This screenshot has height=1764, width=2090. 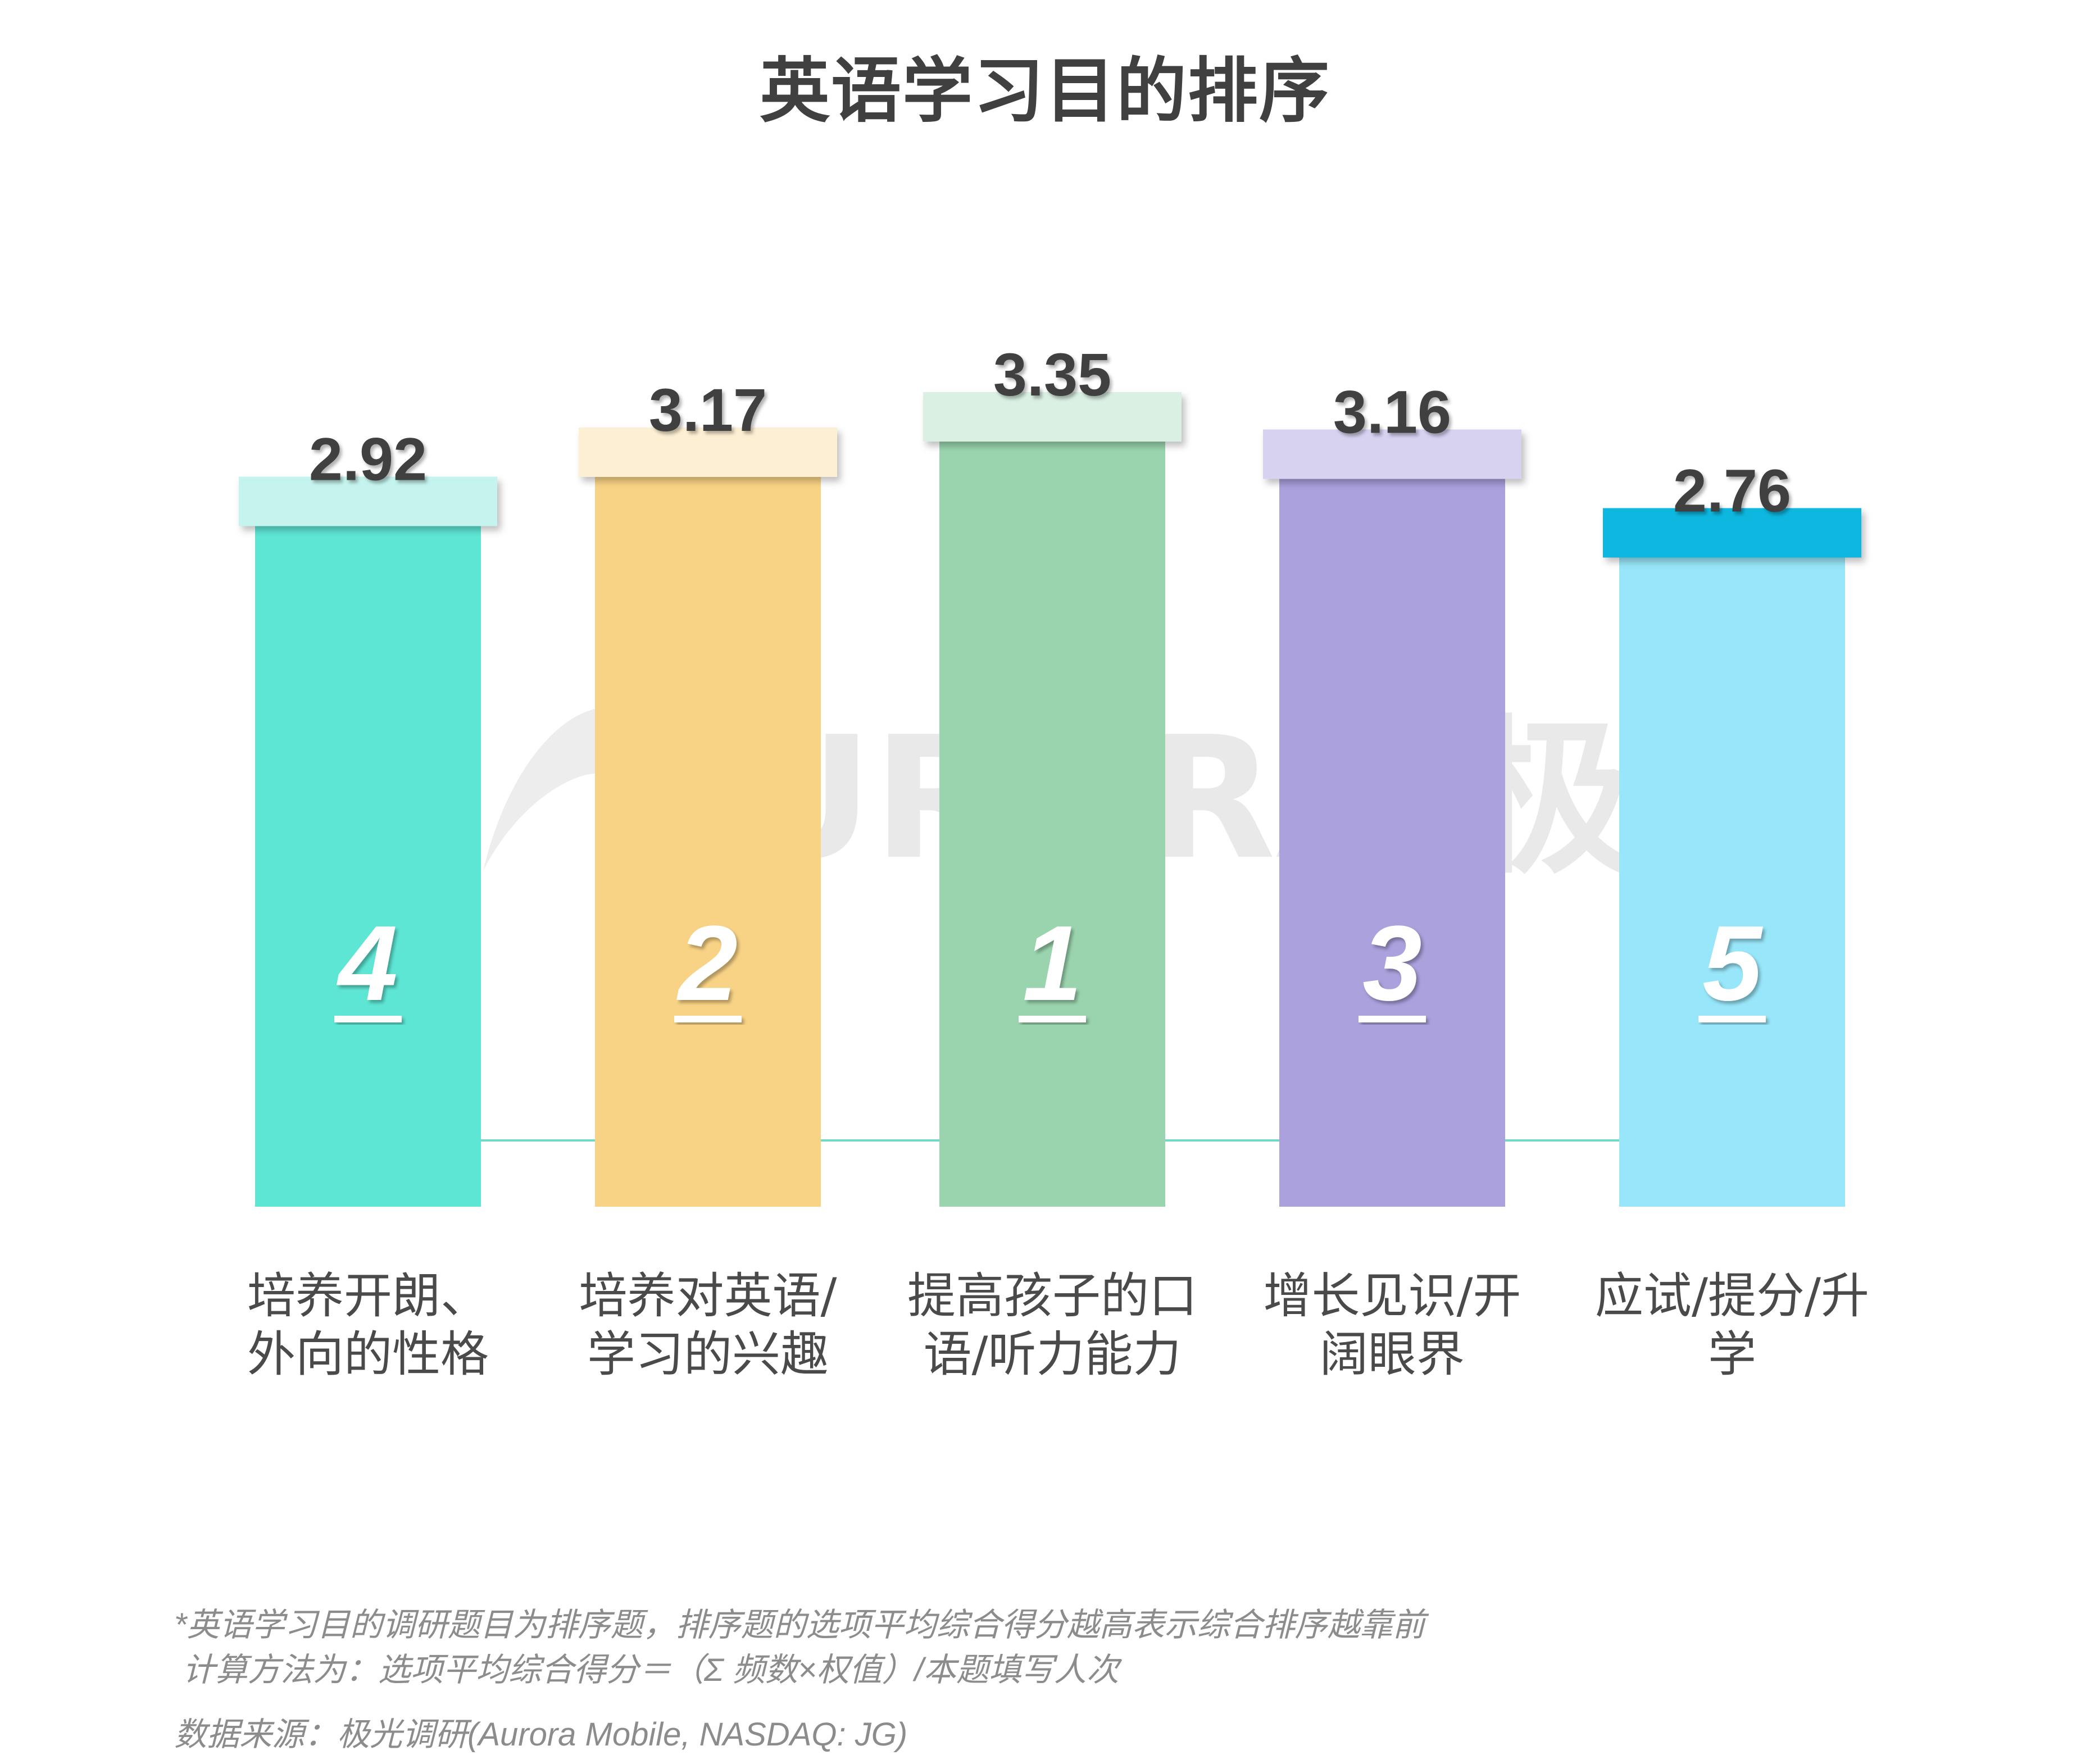 What do you see at coordinates (1732, 1296) in the screenshot?
I see `category-label-line: 应试/提分/升` at bounding box center [1732, 1296].